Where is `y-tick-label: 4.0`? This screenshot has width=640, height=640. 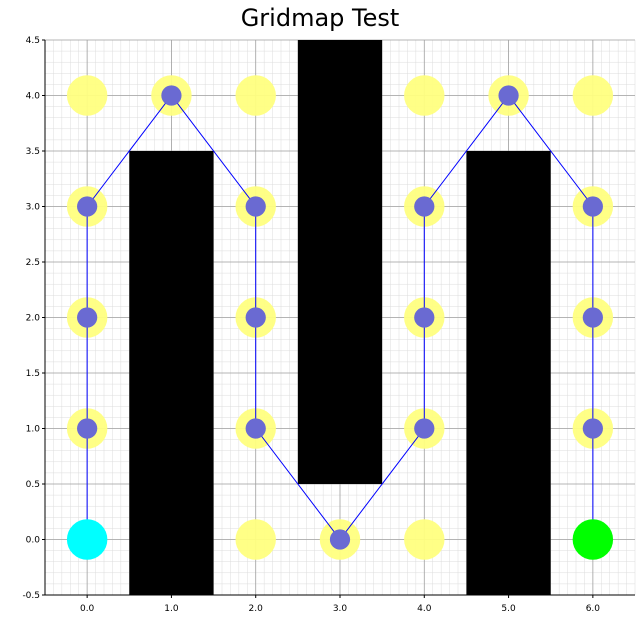 y-tick-label: 4.0 is located at coordinates (33, 97).